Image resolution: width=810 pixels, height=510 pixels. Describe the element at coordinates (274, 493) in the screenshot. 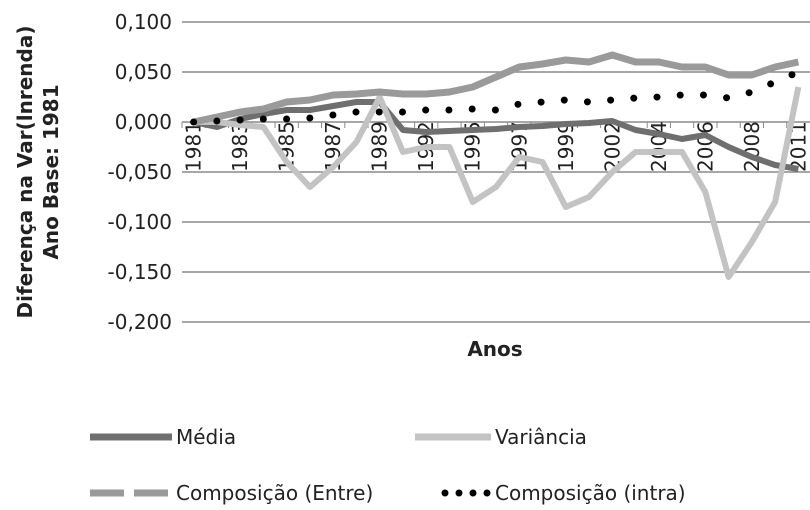

I see `legend-label: Composição (Entre)` at that location.